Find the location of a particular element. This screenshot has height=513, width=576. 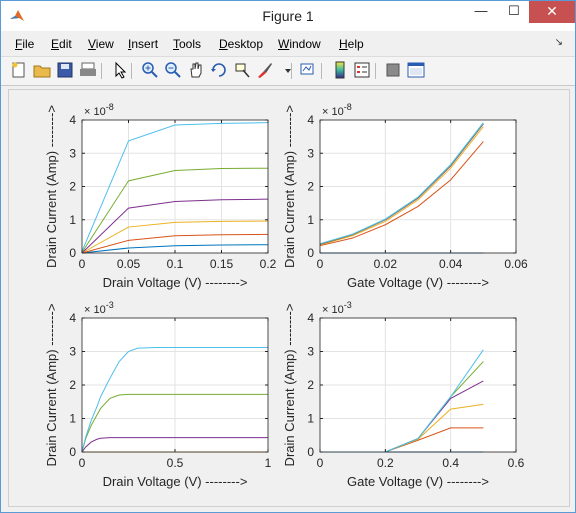

x-tick-label: 0.02 is located at coordinates (386, 264).